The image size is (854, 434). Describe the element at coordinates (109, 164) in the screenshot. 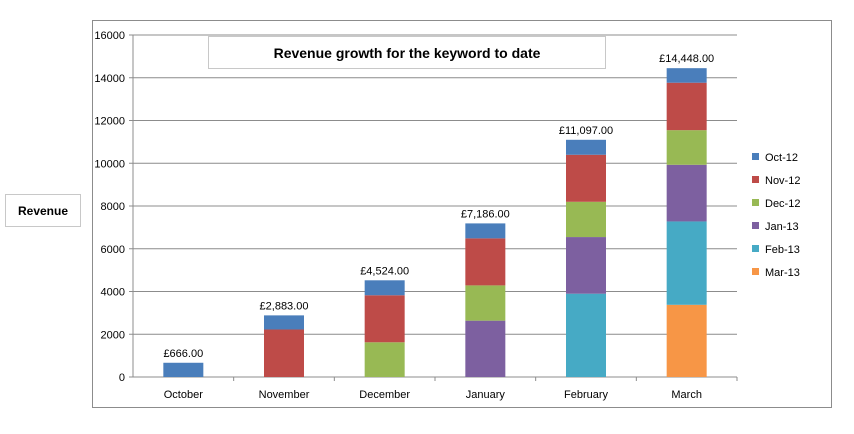

I see `y-tick-label: 10000` at that location.